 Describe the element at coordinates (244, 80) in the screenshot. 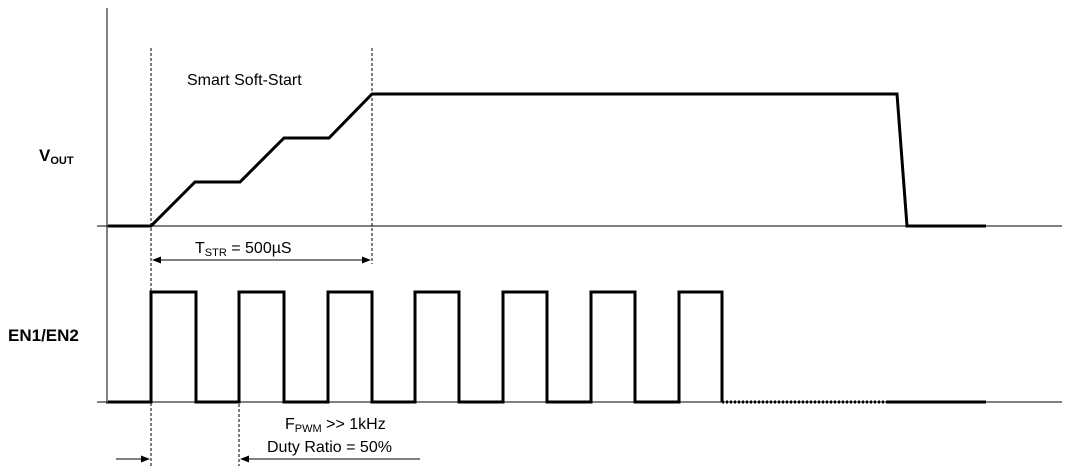

I see `soft-start-label: Smart Soft-Start` at that location.